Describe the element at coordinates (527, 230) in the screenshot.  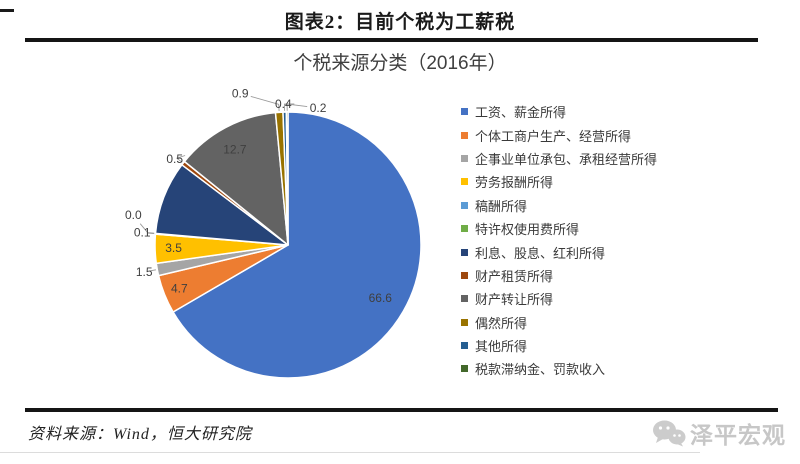
I see `legend-label: 特许权使用费所得` at that location.